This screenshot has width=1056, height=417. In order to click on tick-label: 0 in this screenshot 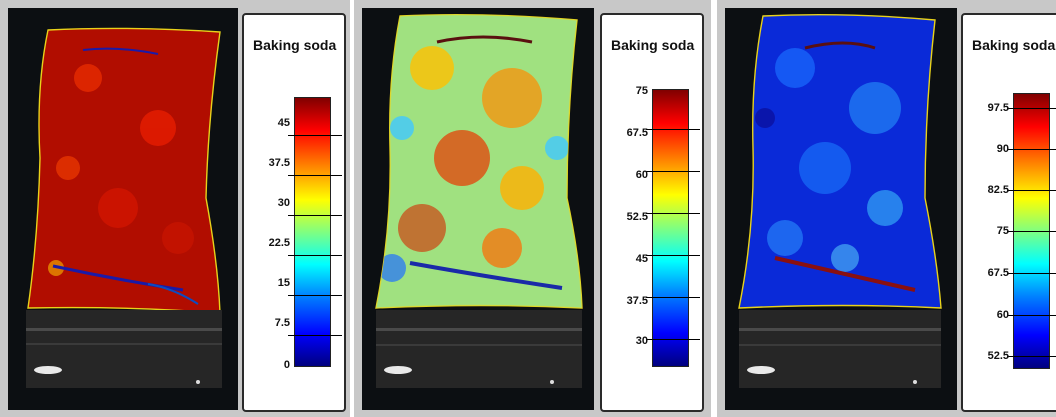, I will do `click(286, 365)`.